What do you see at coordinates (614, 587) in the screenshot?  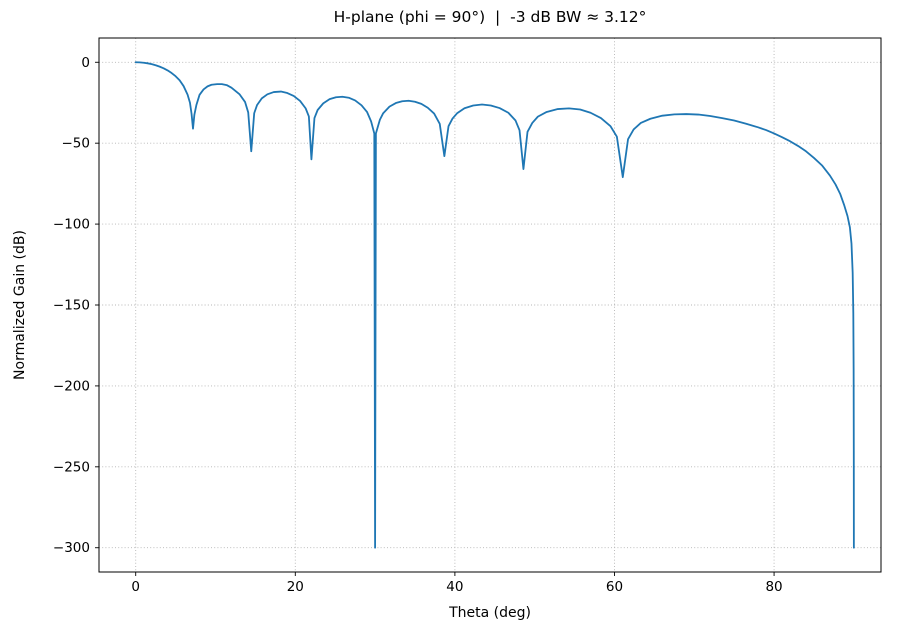 I see `x-tick-label: 60` at bounding box center [614, 587].